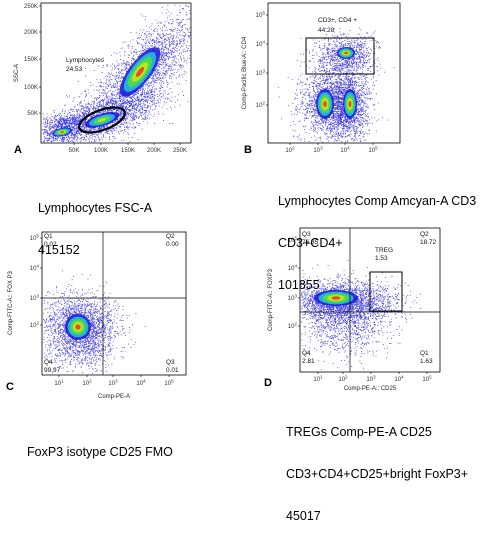 The image size is (500, 537). Describe the element at coordinates (424, 353) in the screenshot. I see `panel-d-q1-name: Q1` at that location.